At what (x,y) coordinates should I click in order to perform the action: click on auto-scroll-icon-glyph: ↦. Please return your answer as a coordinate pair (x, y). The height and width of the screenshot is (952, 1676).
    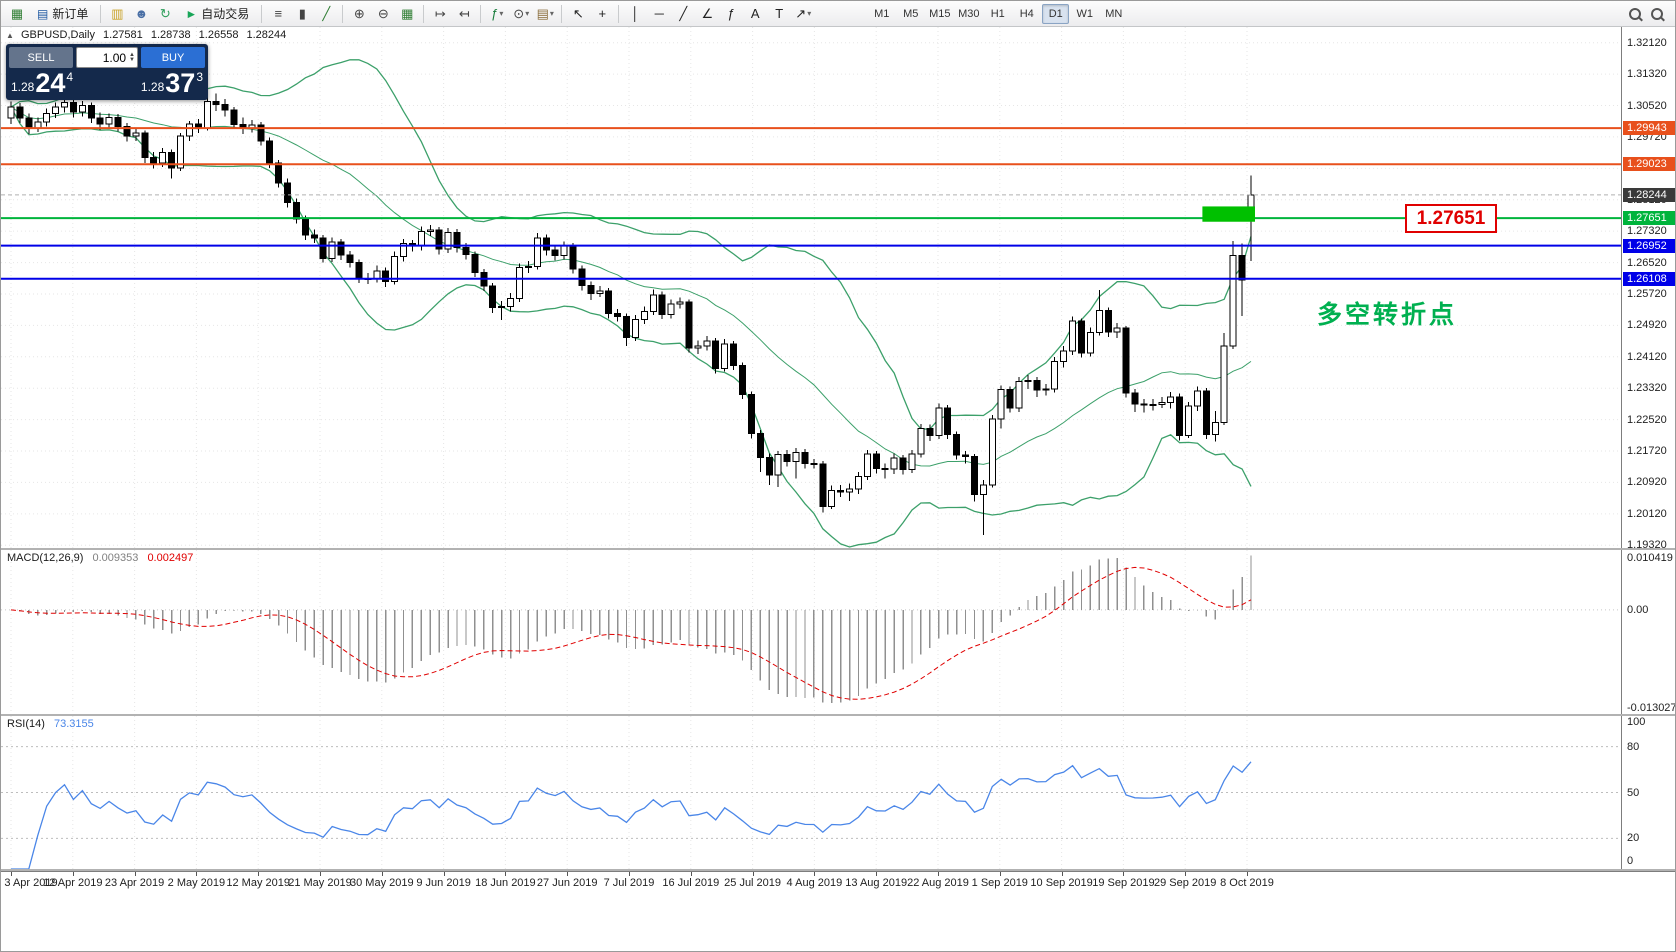
    Looking at the image, I should click on (440, 13).